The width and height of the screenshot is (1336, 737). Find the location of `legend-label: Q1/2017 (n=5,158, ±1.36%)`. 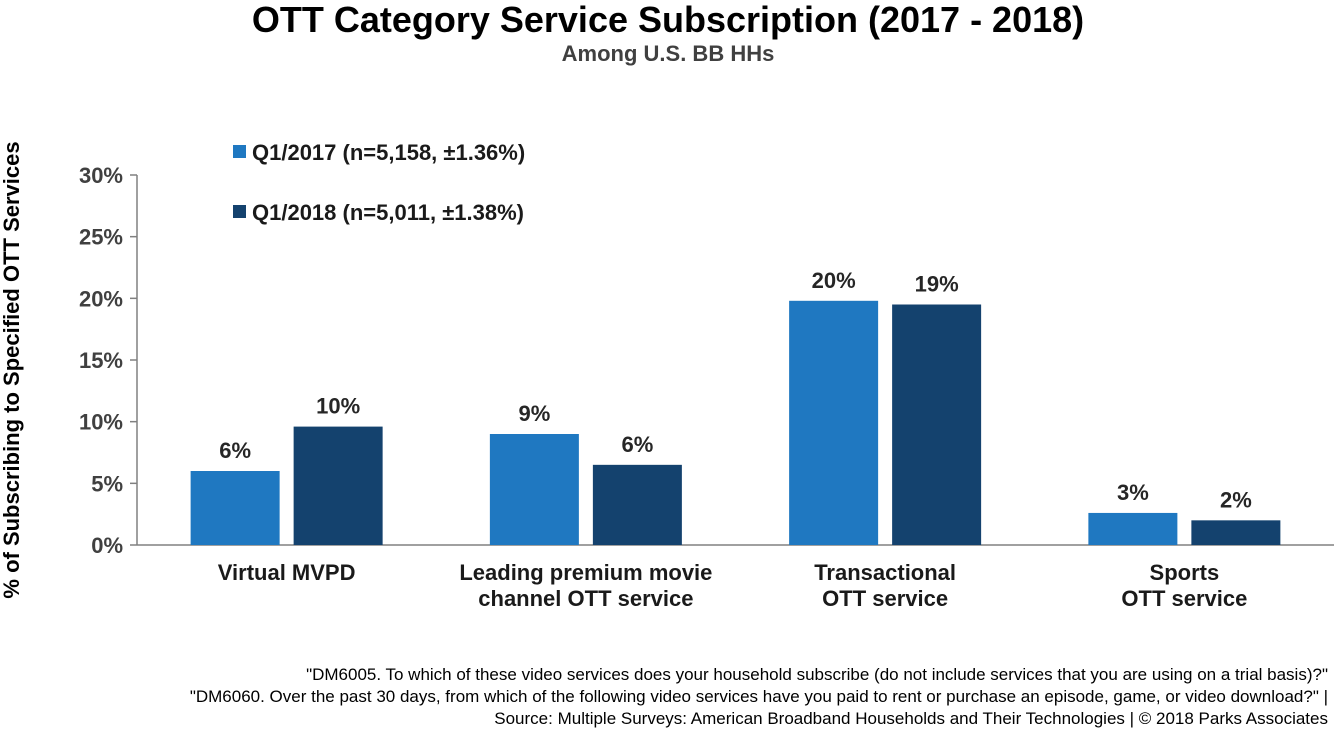

legend-label: Q1/2017 (n=5,158, ±1.36%) is located at coordinates (388, 152).